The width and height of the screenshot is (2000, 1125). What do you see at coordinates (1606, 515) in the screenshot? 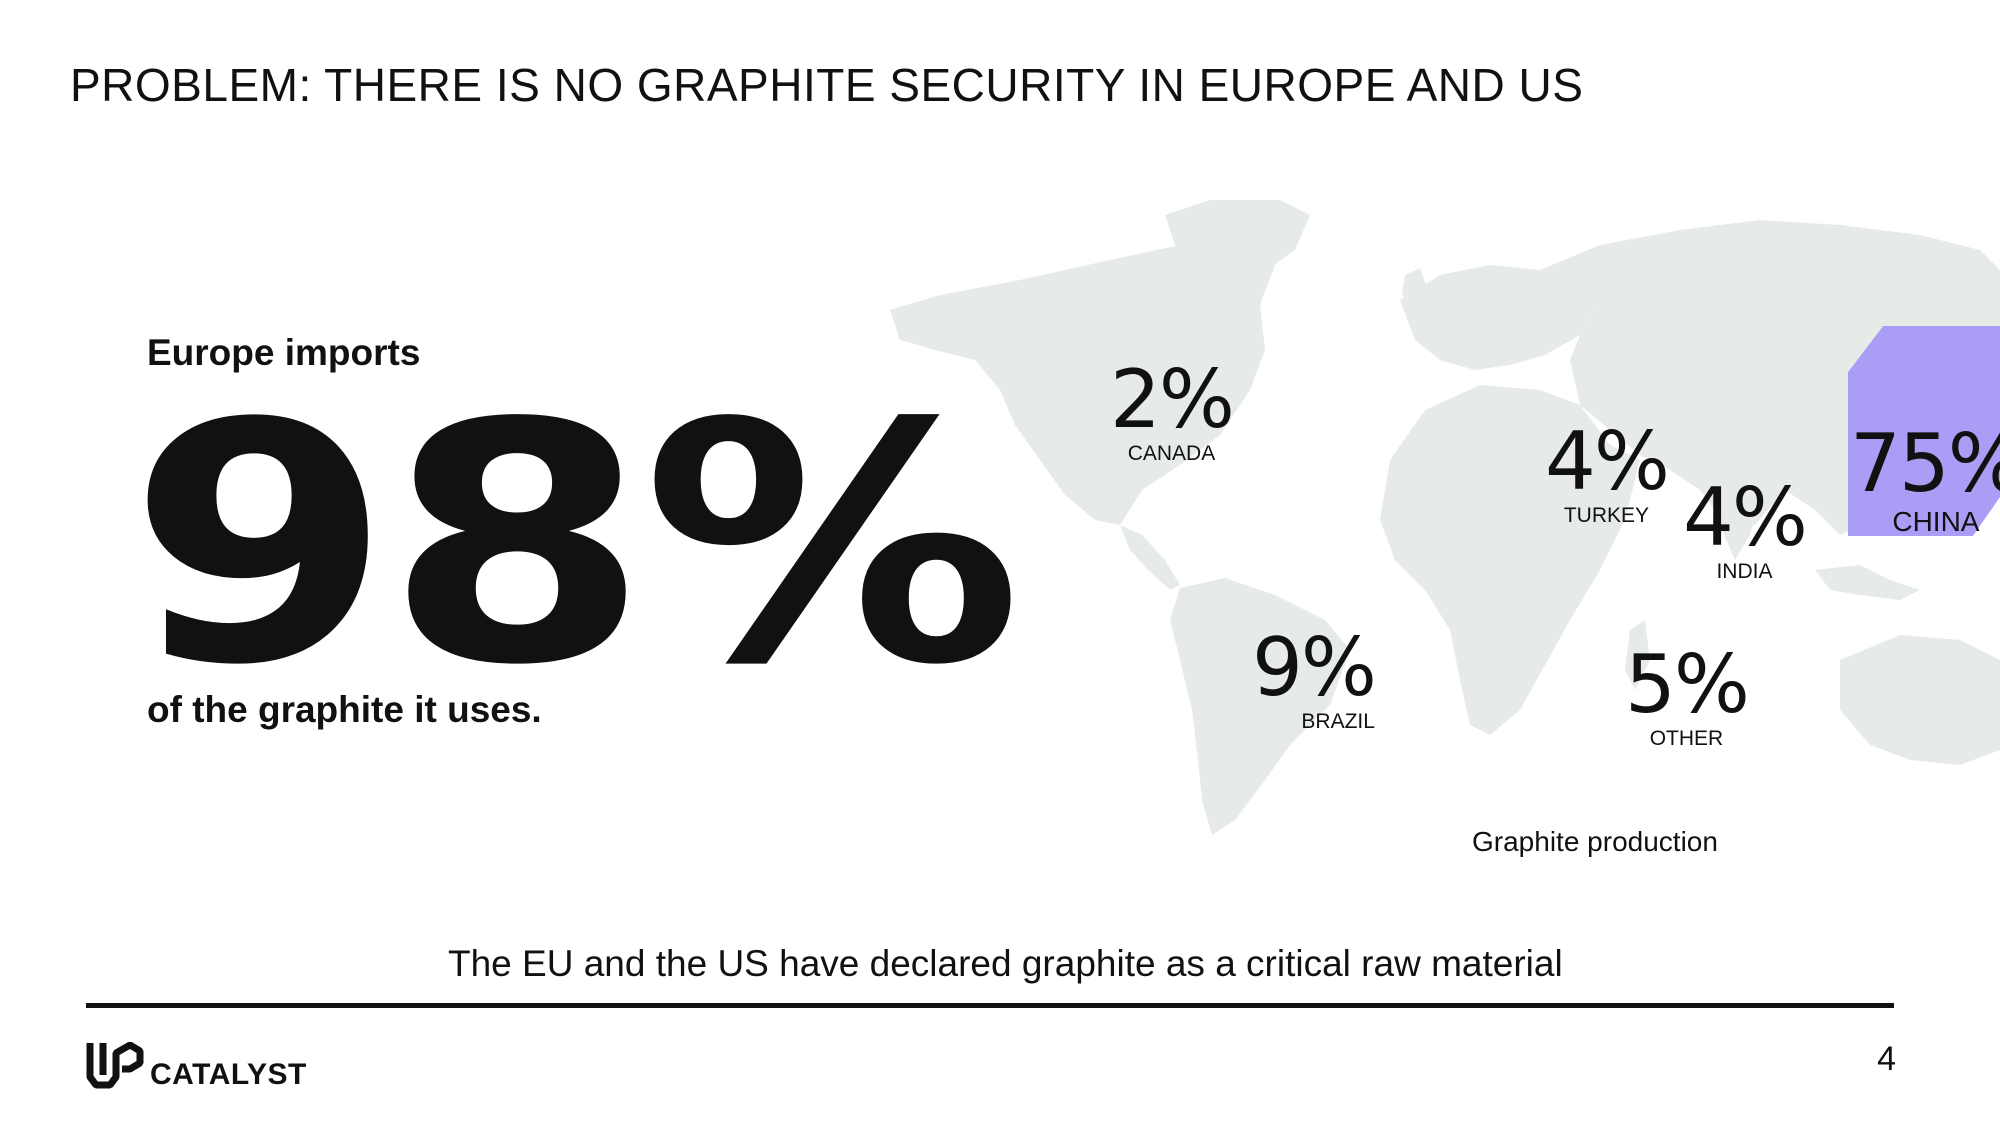
I see `stat-turkey-name: TURKEY` at bounding box center [1606, 515].